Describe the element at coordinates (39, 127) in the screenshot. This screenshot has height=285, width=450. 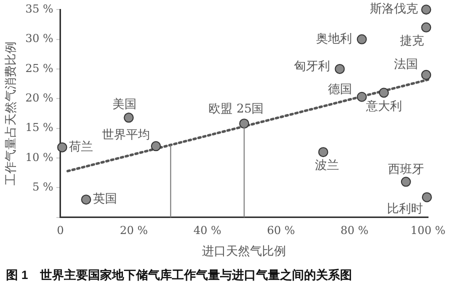
I see `y-tick-label: 15 %` at that location.